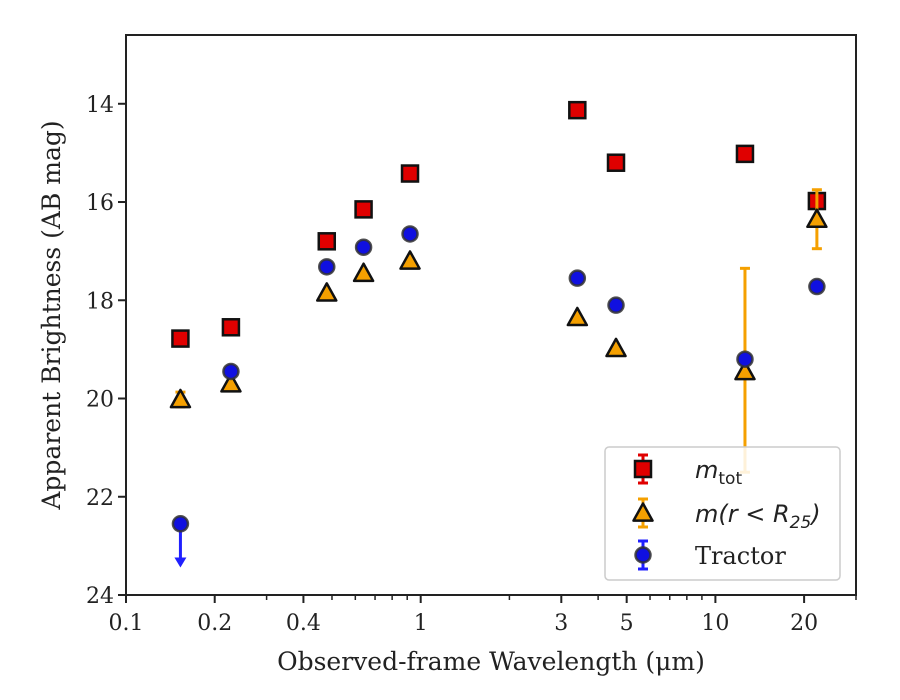 The width and height of the screenshot is (900, 700). What do you see at coordinates (100, 596) in the screenshot?
I see `y-tick-label: 24` at bounding box center [100, 596].